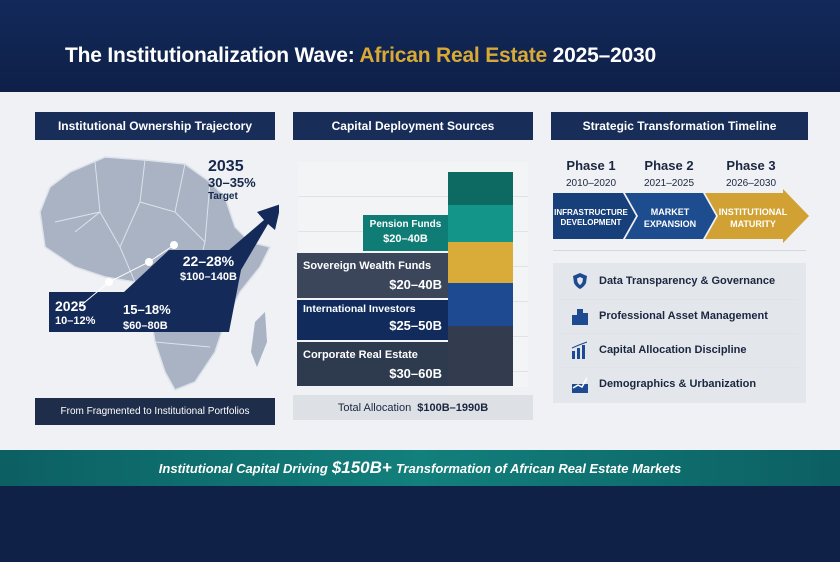 The height and width of the screenshot is (562, 840). I want to click on milestone-mid: 15–18% $60–80B, so click(147, 317).